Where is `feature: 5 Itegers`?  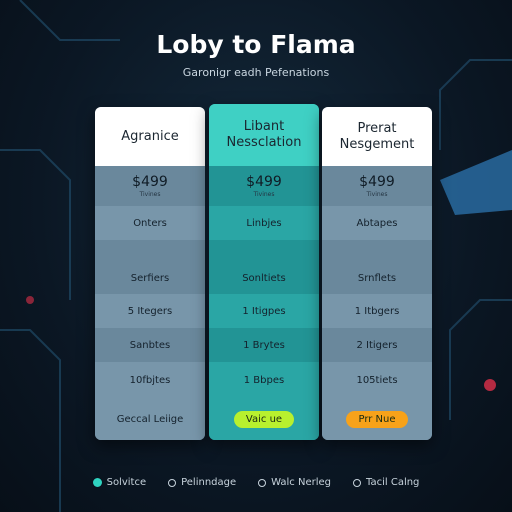 feature: 5 Itegers is located at coordinates (150, 311).